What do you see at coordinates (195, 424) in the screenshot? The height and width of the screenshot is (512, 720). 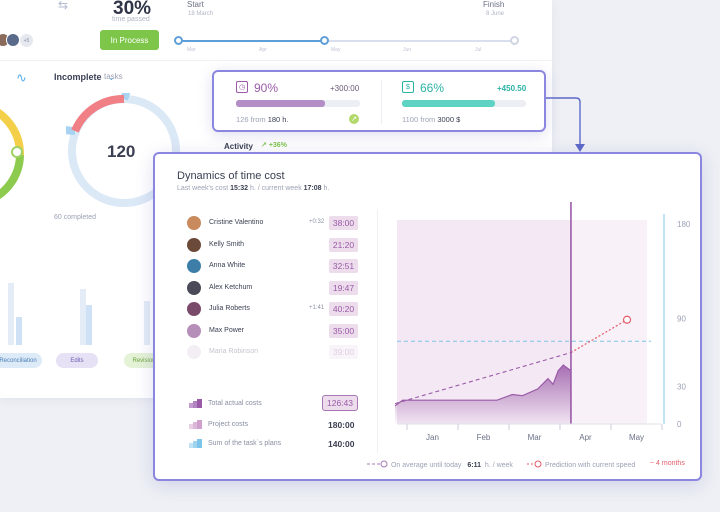 I see `project-costs-icon` at bounding box center [195, 424].